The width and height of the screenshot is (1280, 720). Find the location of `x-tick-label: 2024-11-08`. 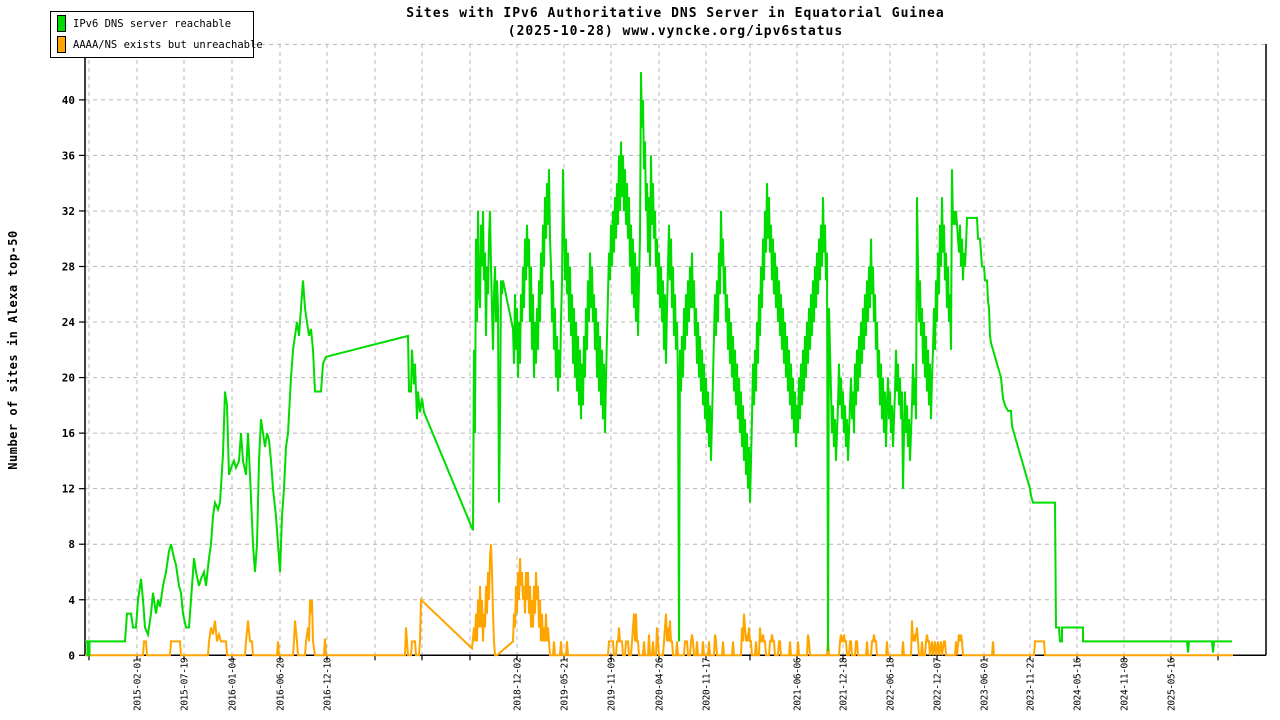

x-tick-label: 2024-11-08 is located at coordinates (1125, 684).